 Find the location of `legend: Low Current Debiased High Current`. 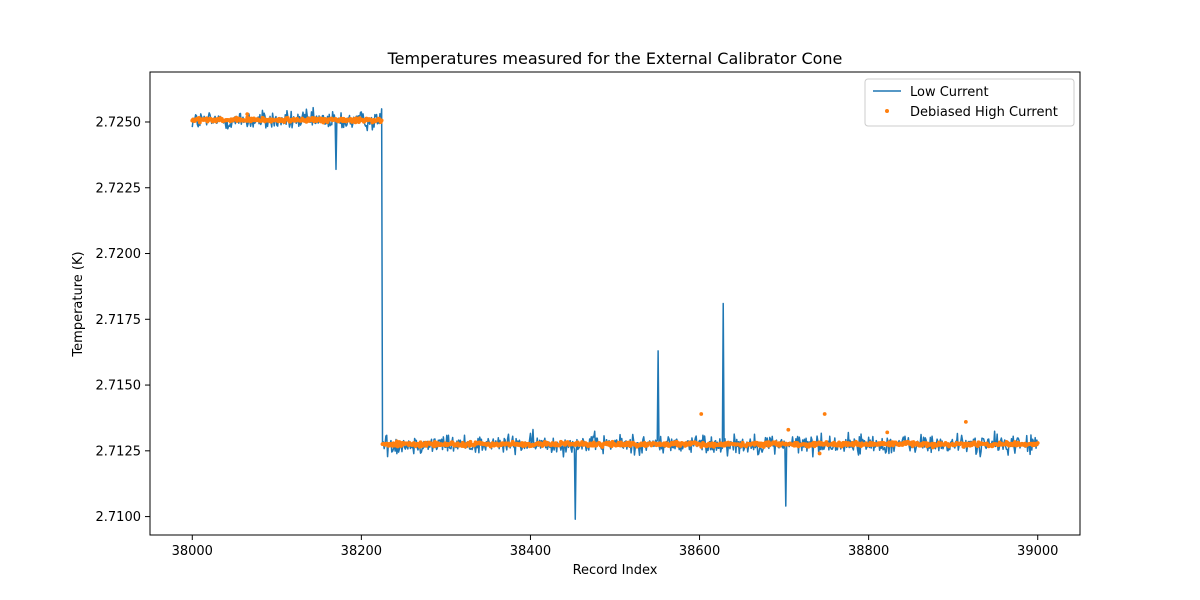

legend: Low Current Debiased High Current is located at coordinates (969, 102).